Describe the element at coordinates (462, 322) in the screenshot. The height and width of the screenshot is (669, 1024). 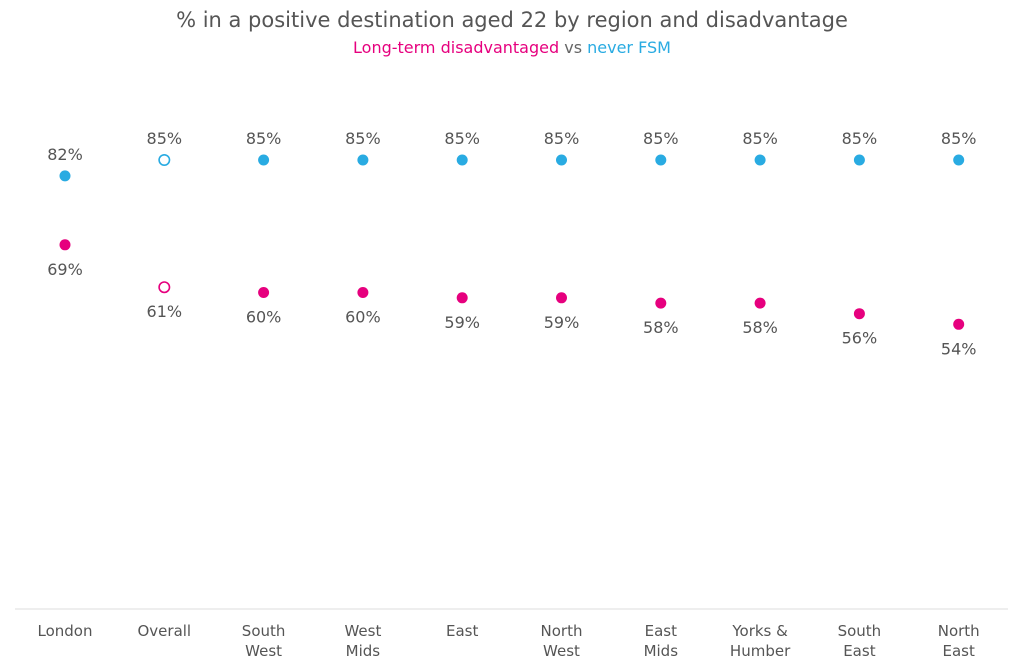
I see `data-label-long-term-disadvantaged-4: 59%` at that location.